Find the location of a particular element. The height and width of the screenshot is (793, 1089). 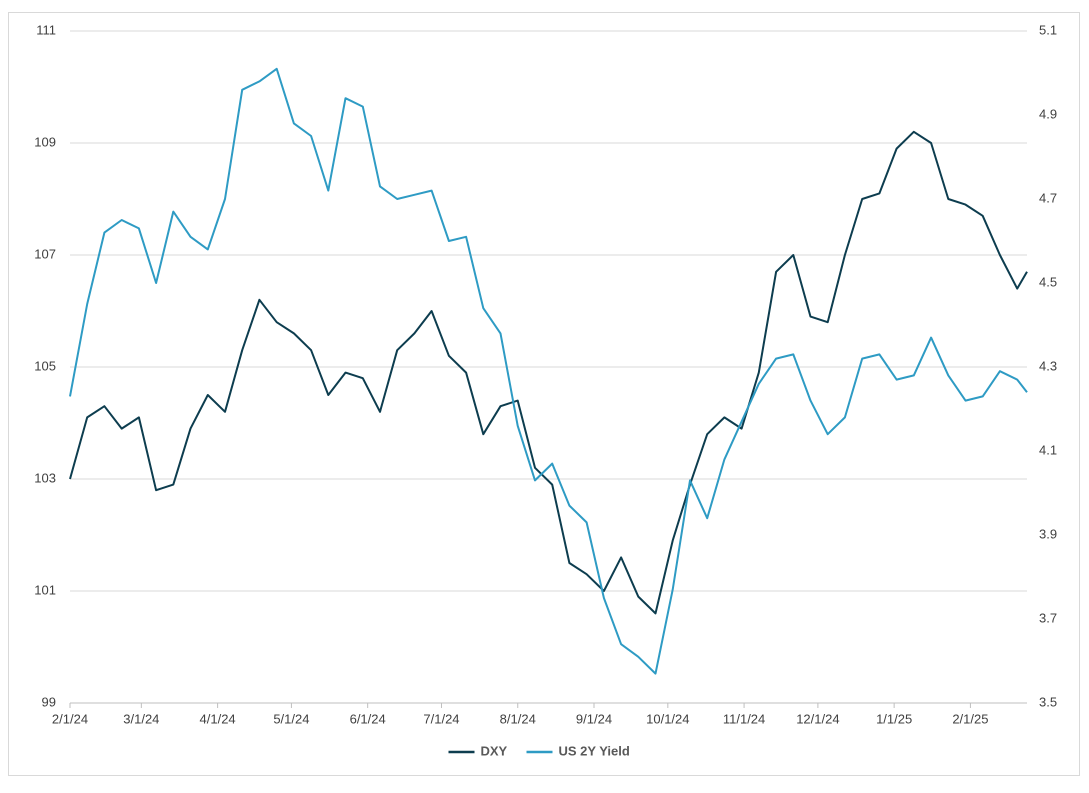

x-tick-label: 5/1/24 is located at coordinates (291, 718).